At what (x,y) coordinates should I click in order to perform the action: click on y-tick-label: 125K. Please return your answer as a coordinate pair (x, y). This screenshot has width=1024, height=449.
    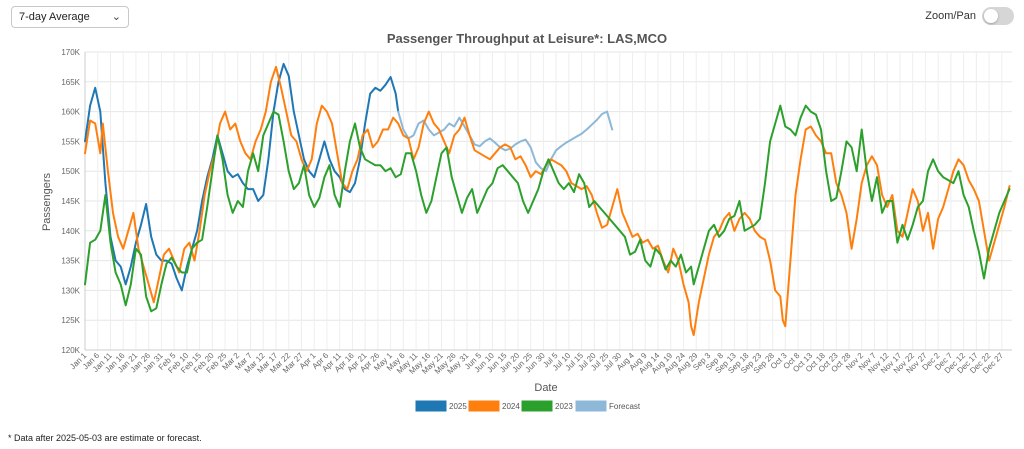
    Looking at the image, I should click on (70, 320).